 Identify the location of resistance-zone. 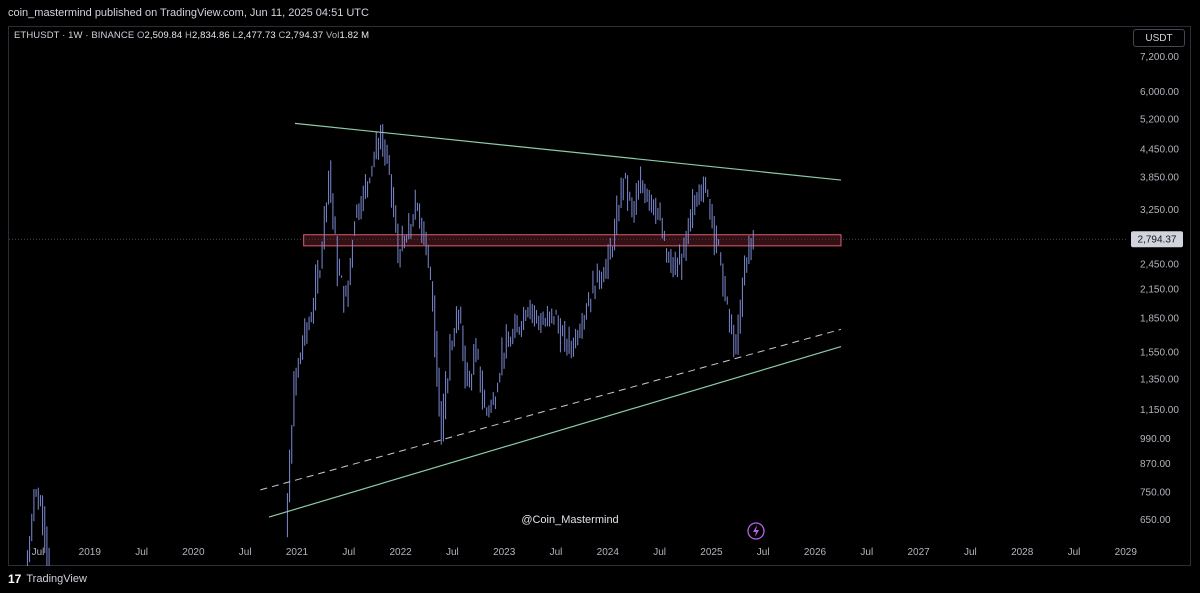
(572, 240).